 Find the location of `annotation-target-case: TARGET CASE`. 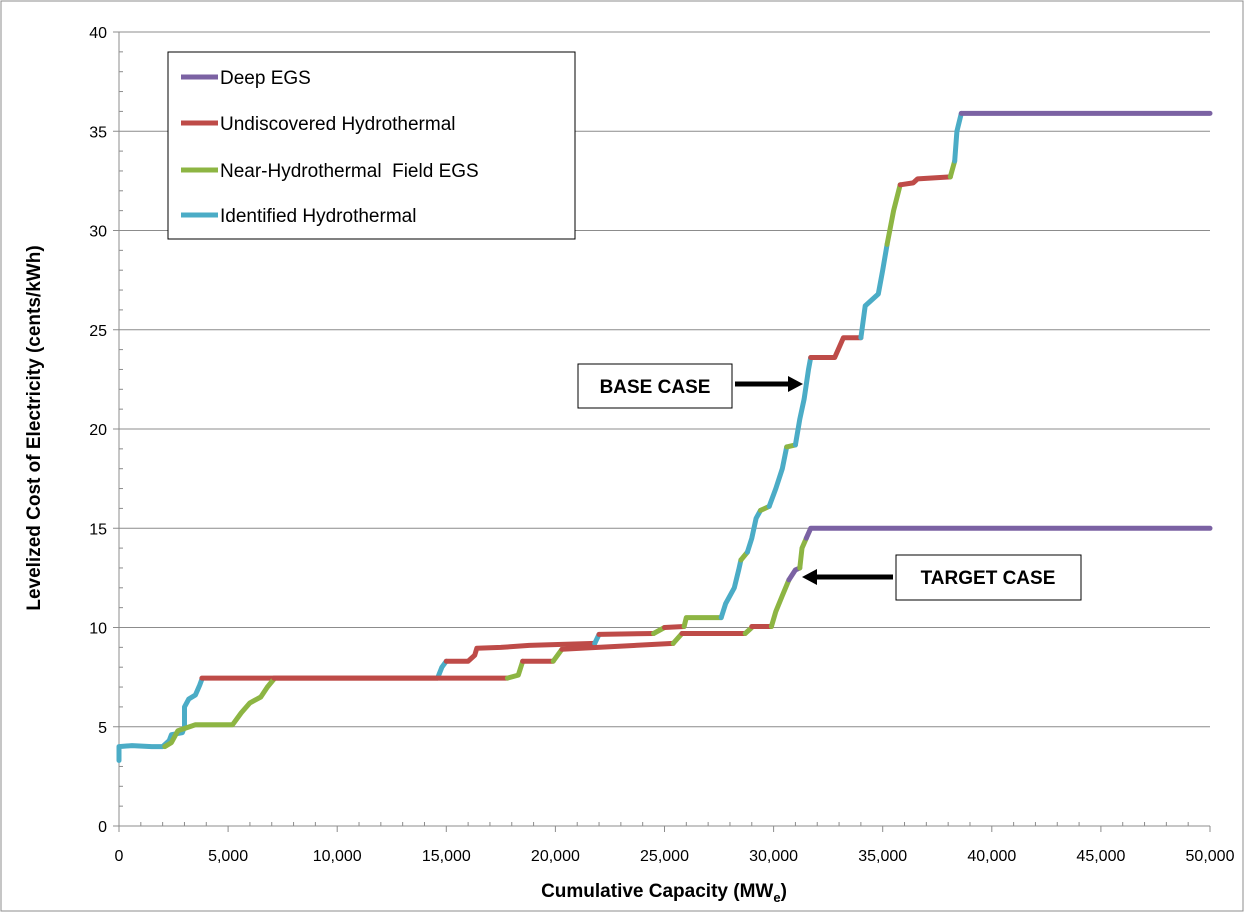

annotation-target-case: TARGET CASE is located at coordinates (942, 577).